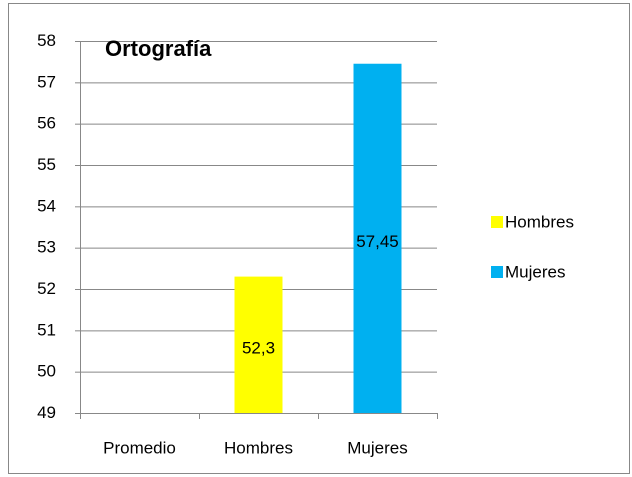  Describe the element at coordinates (46, 329) in the screenshot. I see `y-tick-label: 51` at that location.